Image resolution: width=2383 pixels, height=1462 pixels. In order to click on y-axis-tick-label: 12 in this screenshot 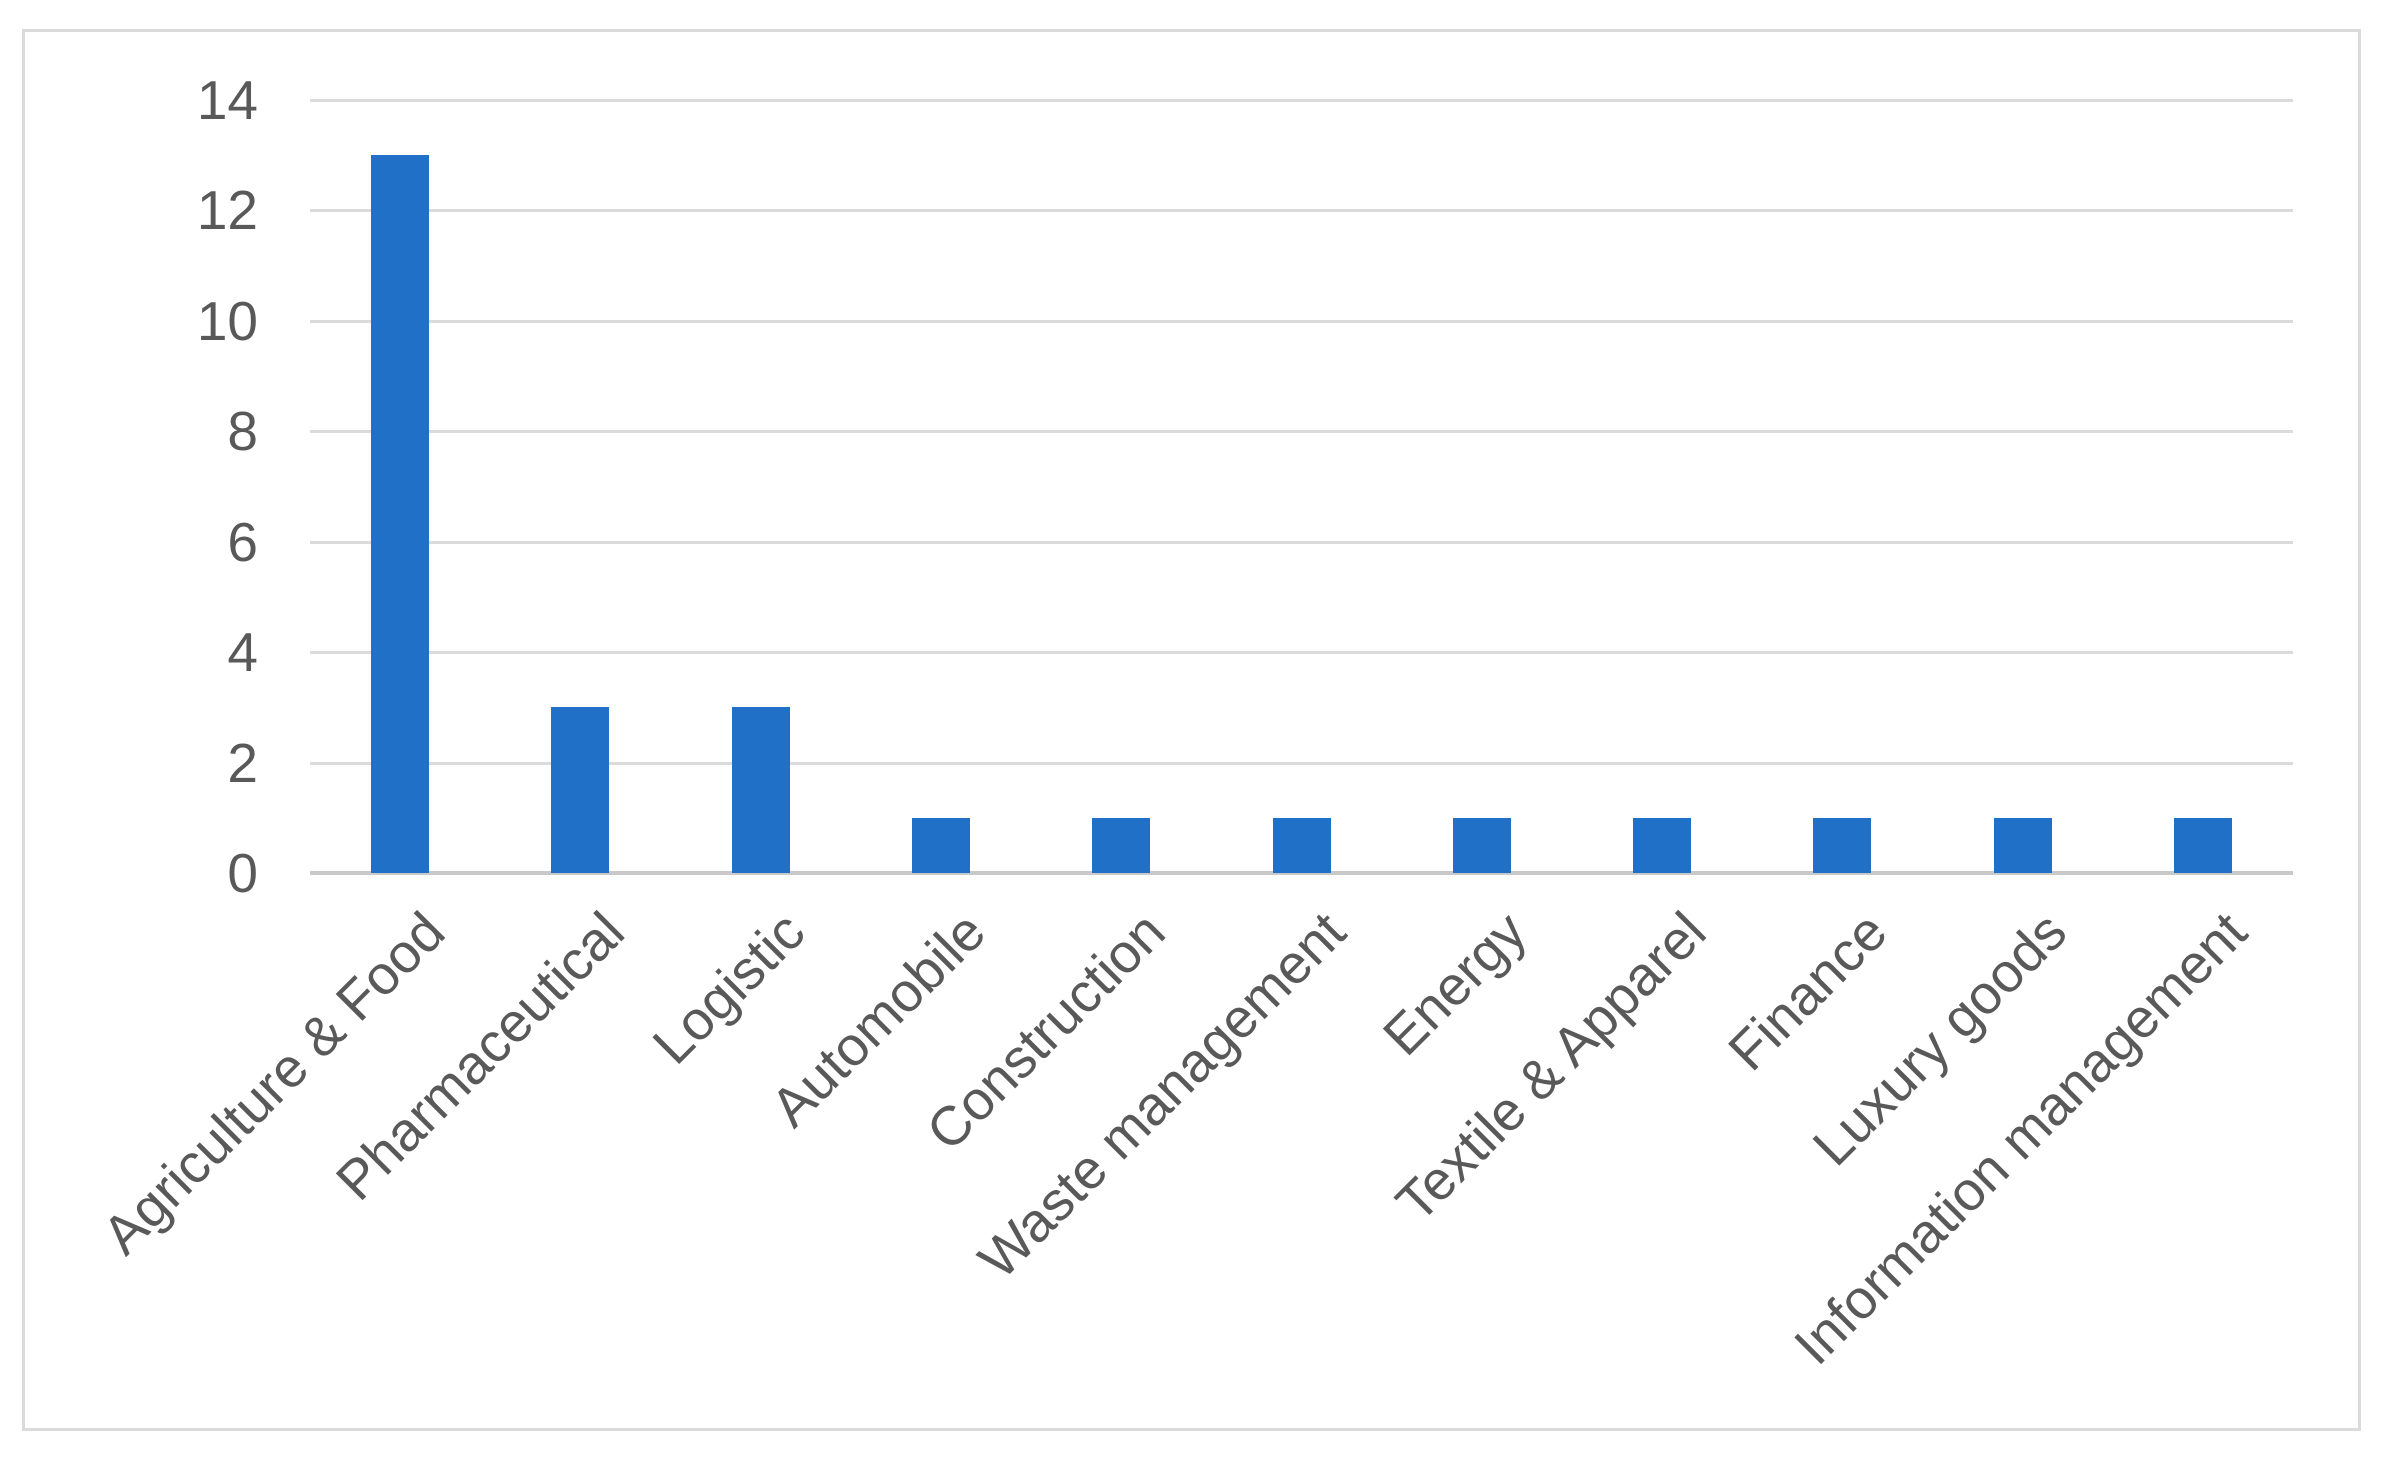, I will do `click(227, 210)`.